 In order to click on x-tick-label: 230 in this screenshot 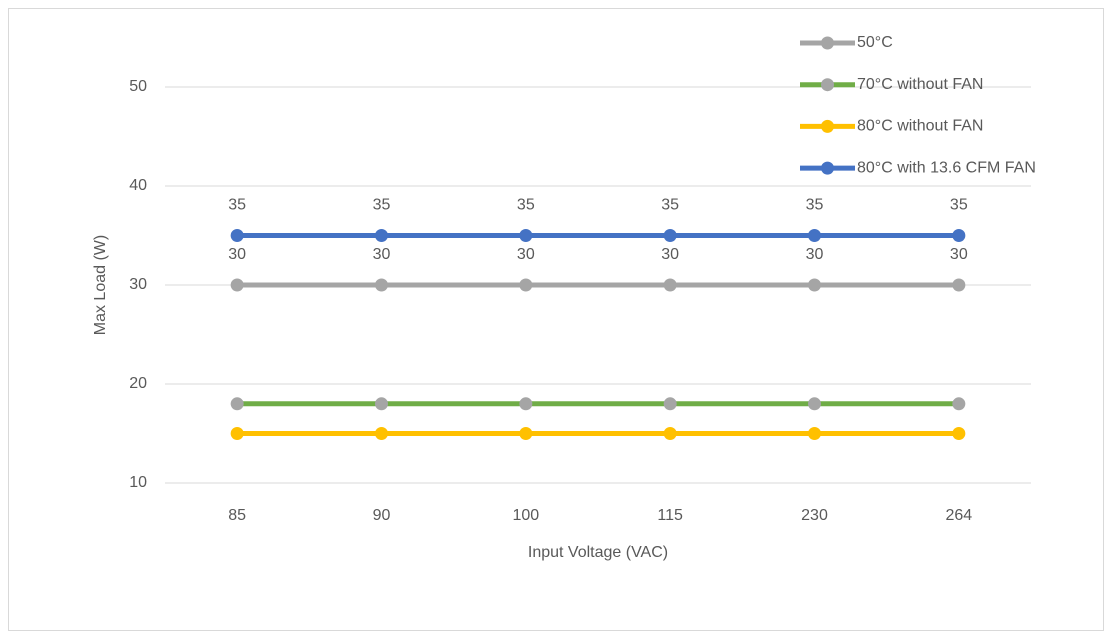, I will do `click(814, 515)`.